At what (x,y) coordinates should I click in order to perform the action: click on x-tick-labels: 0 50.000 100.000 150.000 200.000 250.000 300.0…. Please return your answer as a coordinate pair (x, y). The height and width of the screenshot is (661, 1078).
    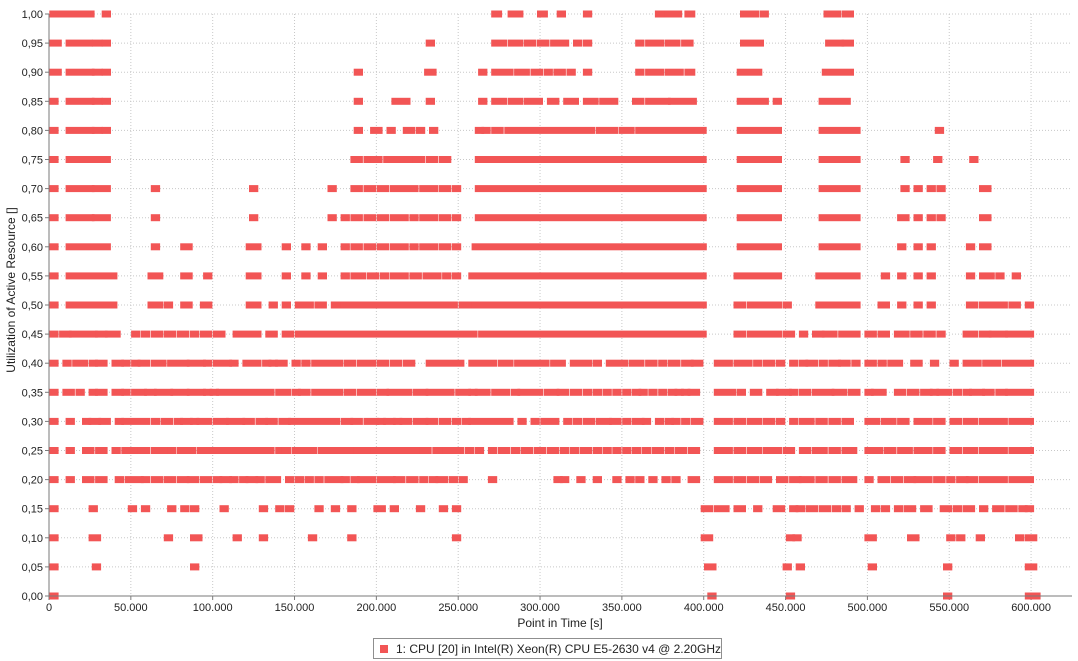
    Looking at the image, I should click on (548, 608).